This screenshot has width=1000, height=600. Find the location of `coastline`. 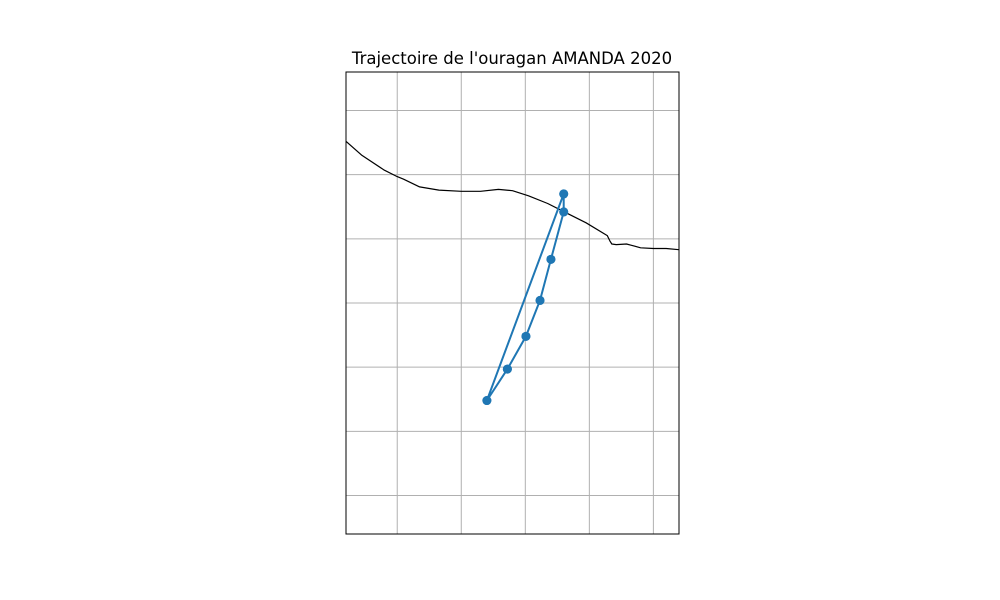

coastline is located at coordinates (512, 195).